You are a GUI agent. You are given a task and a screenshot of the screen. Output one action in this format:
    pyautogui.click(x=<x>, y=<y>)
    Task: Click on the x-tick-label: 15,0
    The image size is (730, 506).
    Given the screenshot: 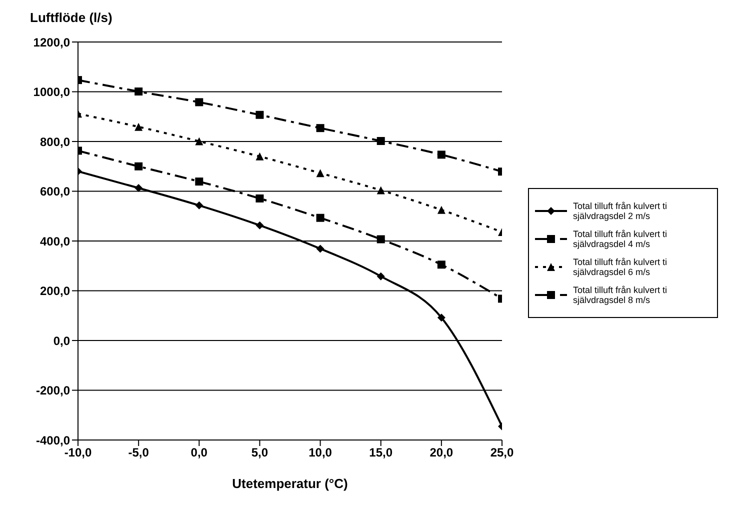 What is the action you would take?
    pyautogui.click(x=381, y=453)
    